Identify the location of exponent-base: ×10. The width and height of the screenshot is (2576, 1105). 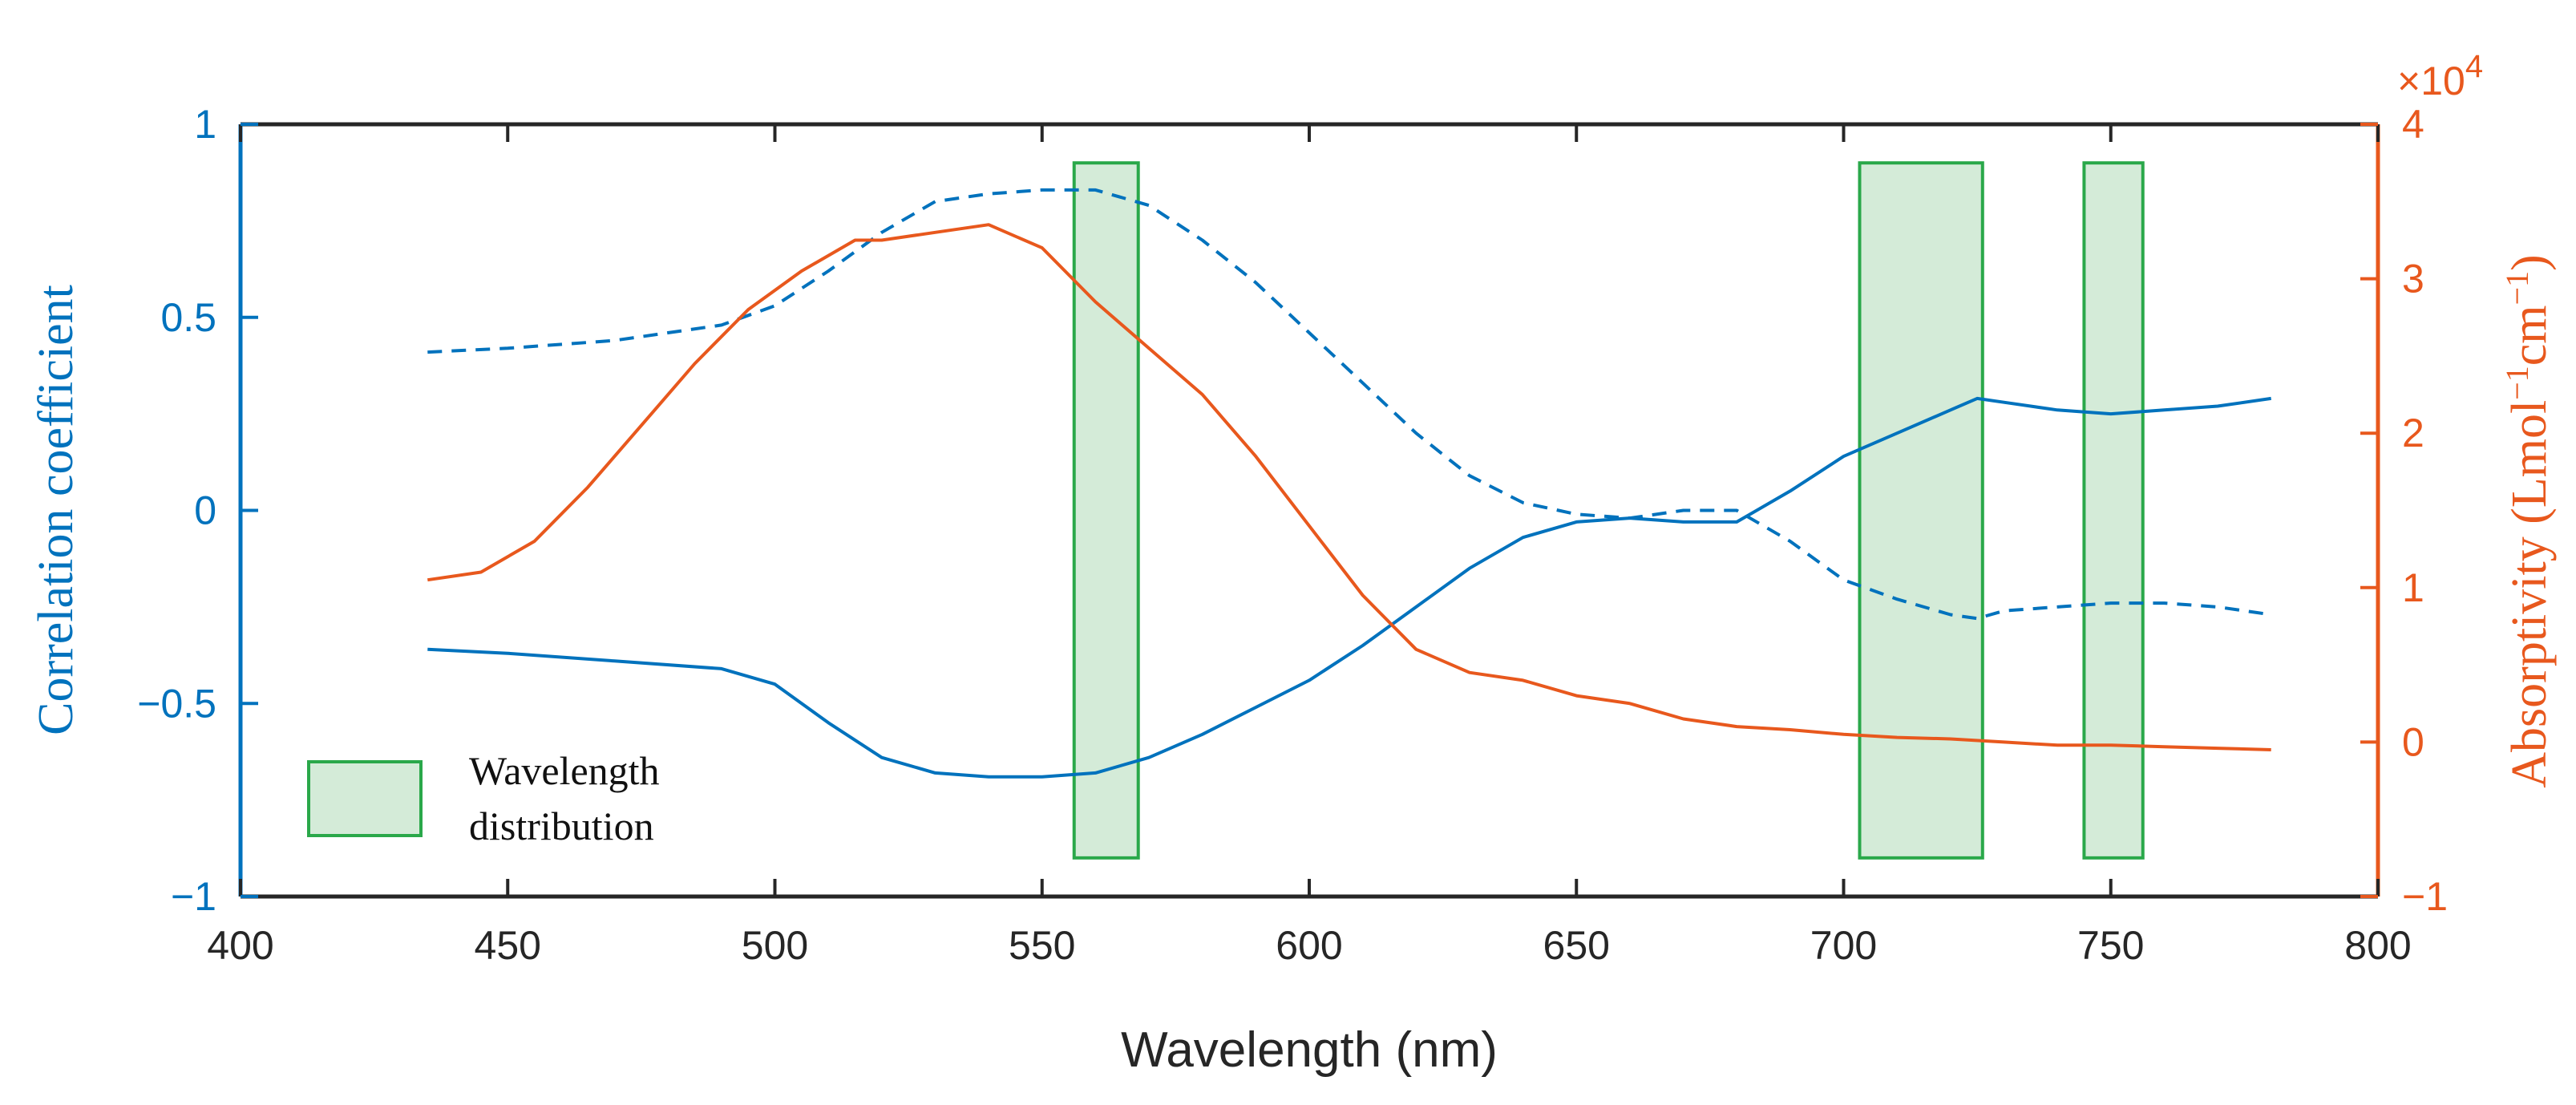
(2431, 81).